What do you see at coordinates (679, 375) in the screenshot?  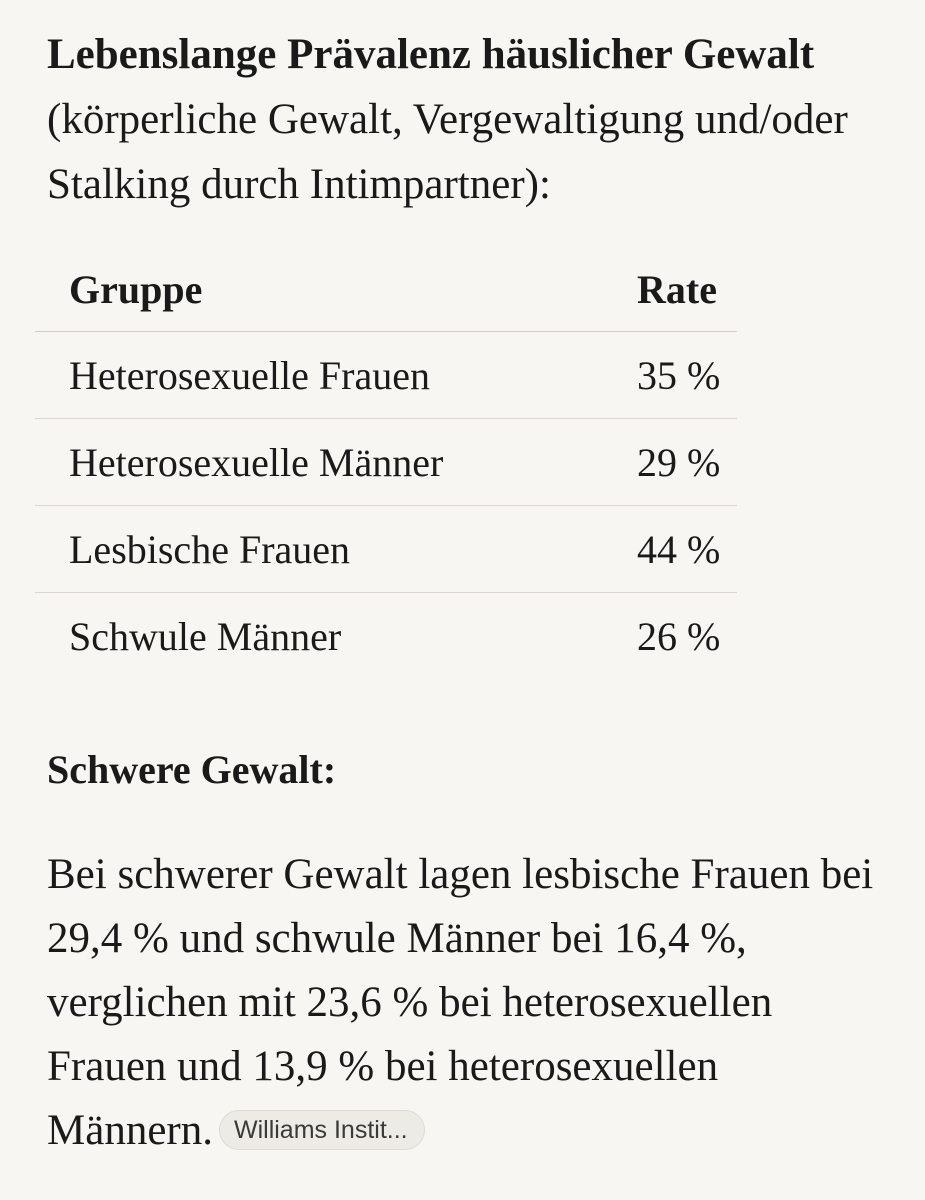 I see `table-cell-rate: 35 %` at bounding box center [679, 375].